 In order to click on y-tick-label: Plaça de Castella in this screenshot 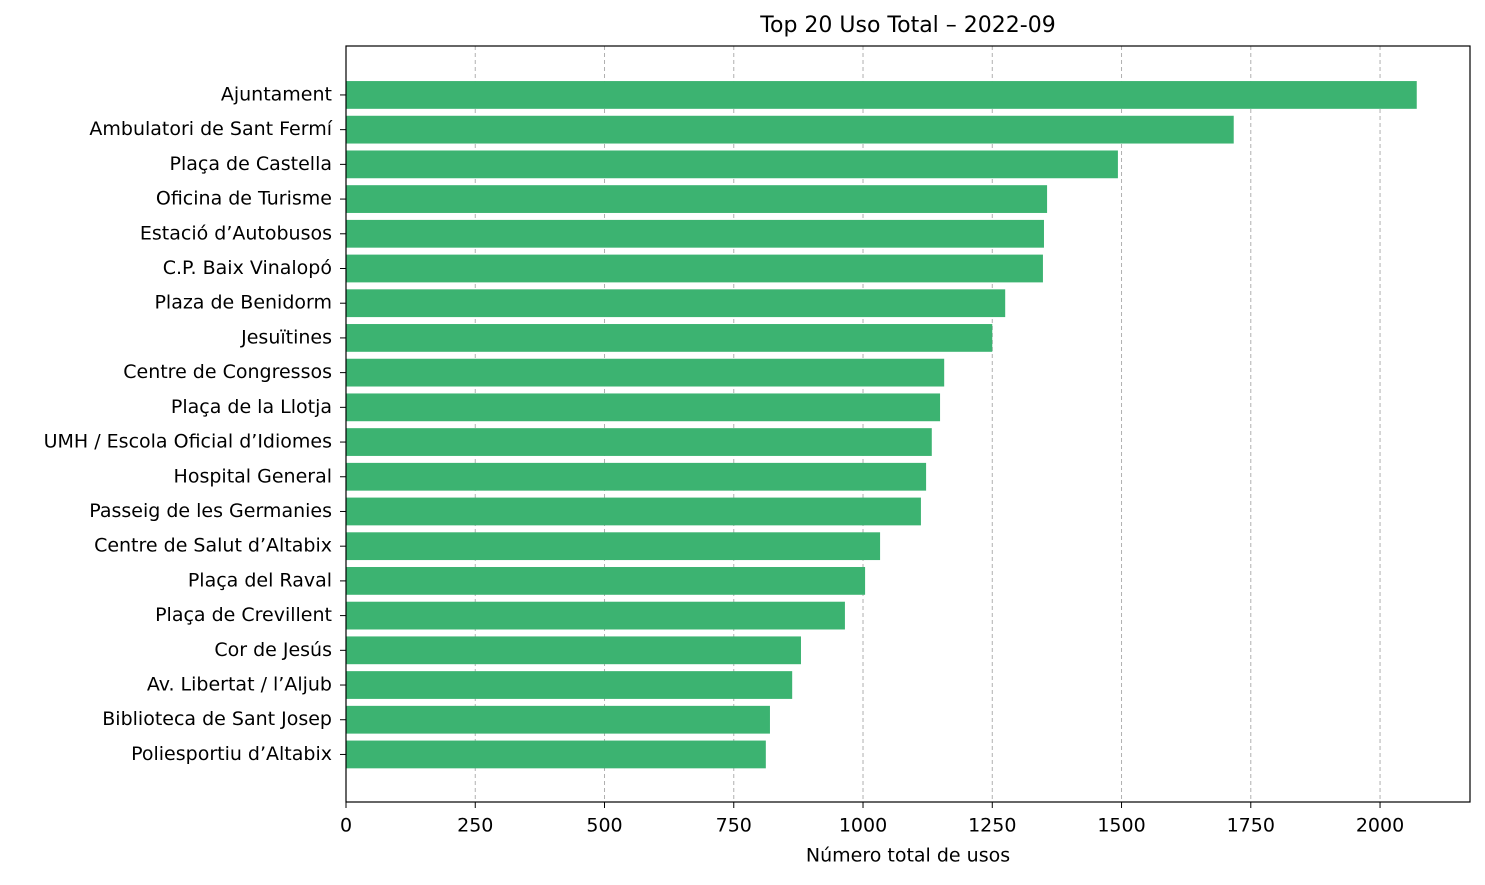, I will do `click(251, 164)`.